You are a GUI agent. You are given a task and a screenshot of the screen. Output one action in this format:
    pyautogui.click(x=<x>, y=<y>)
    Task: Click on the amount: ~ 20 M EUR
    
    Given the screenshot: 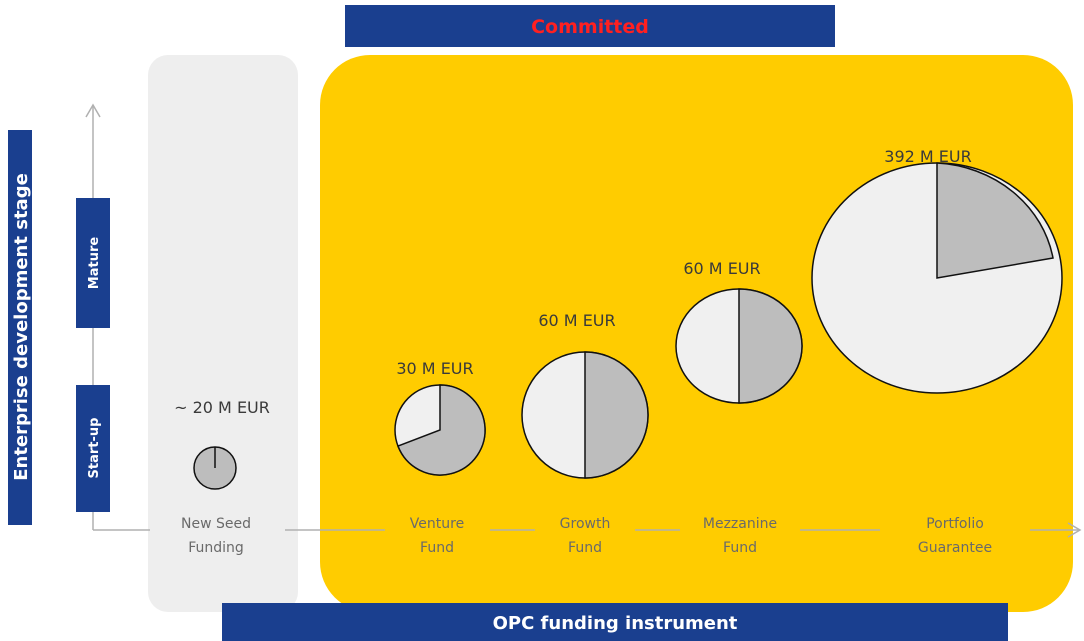 What is the action you would take?
    pyautogui.click(x=222, y=407)
    